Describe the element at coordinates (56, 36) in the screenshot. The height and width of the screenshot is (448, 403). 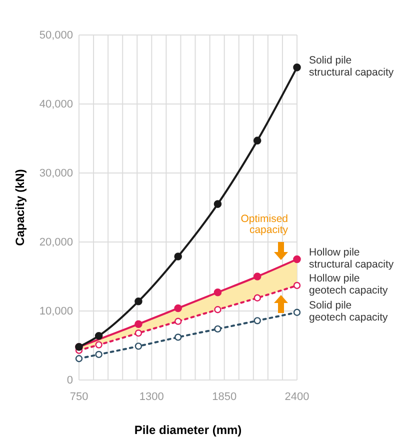
I see `y-tick-label: 50,000` at that location.